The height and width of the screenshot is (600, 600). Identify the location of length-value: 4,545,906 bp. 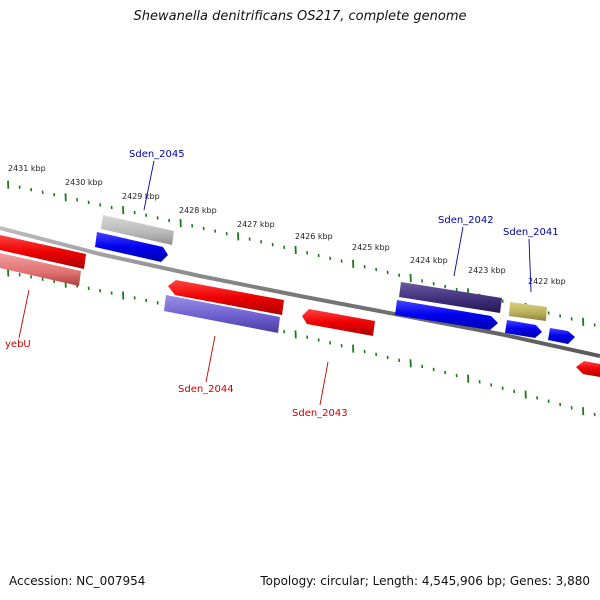
(461, 581).